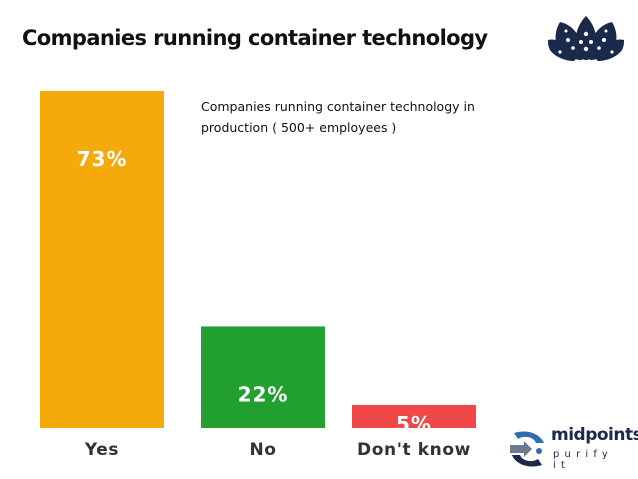 This screenshot has height=479, width=638. What do you see at coordinates (527, 449) in the screenshot?
I see `midpoints-logo-icon` at bounding box center [527, 449].